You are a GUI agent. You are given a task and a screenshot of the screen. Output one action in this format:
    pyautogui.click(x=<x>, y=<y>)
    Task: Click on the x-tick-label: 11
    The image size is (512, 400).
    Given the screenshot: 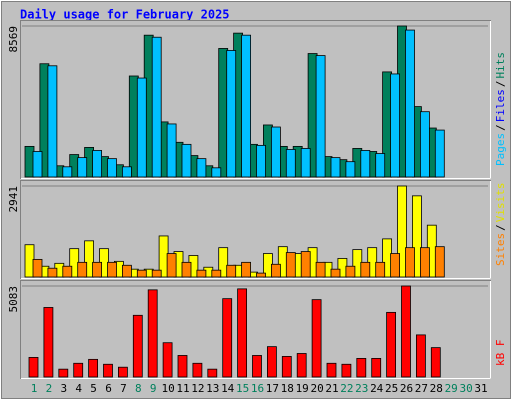 What is the action you would take?
    pyautogui.click(x=182, y=388)
    